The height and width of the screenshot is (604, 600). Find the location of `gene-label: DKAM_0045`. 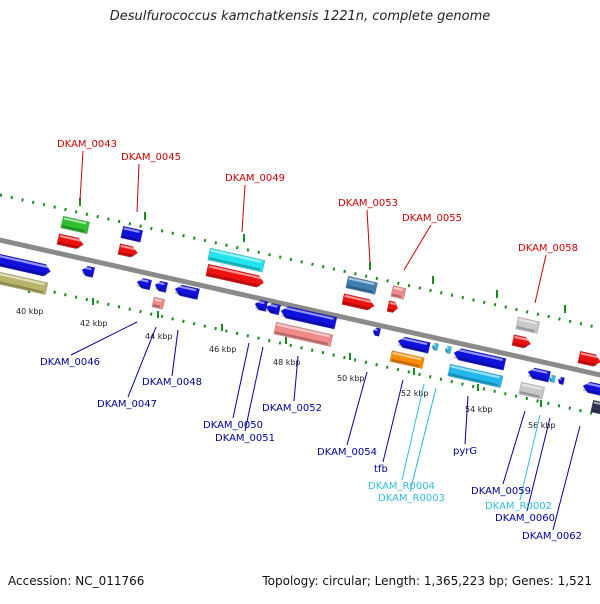

gene-label: DKAM_0045 is located at coordinates (151, 157).